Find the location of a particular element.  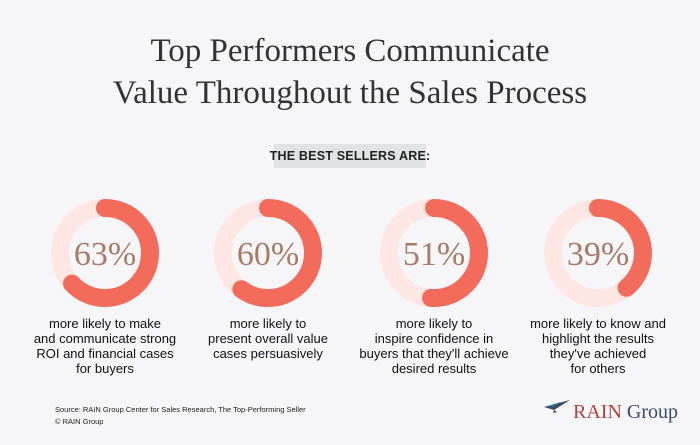

logo-word-rain: RAIN is located at coordinates (597, 412).